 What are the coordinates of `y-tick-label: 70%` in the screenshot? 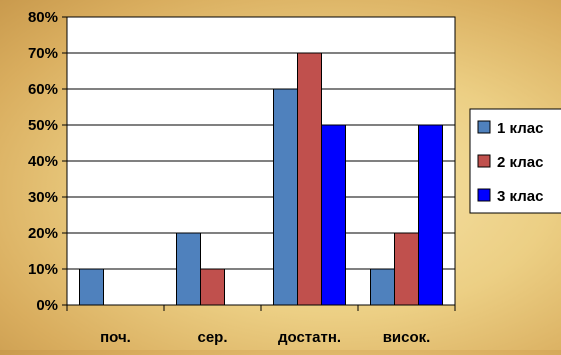 It's located at (43, 53).